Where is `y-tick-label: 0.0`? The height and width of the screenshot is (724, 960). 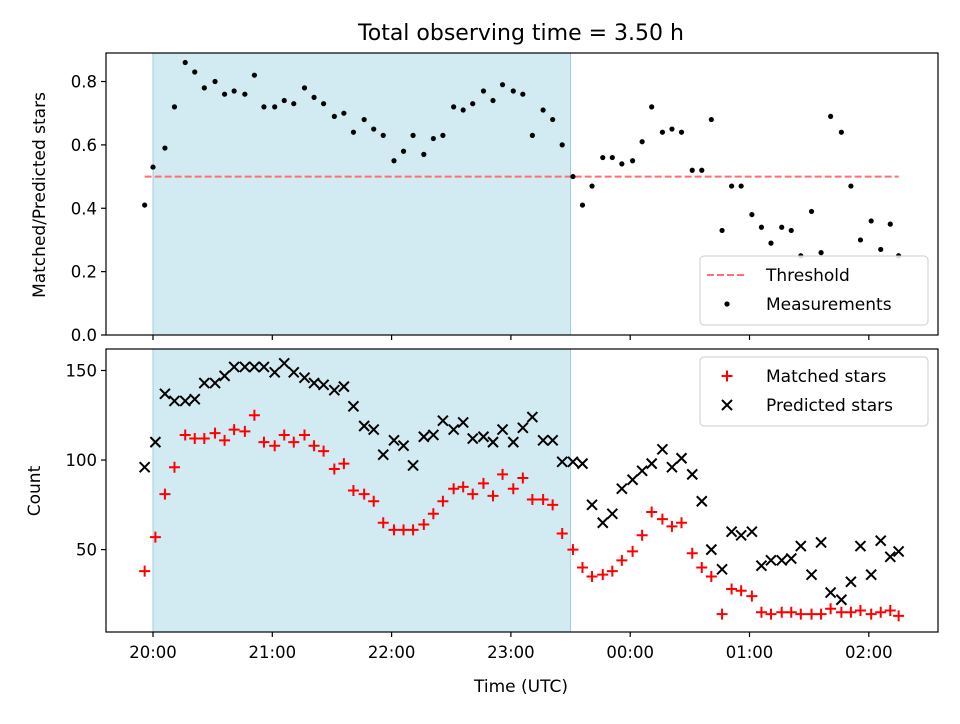
y-tick-label: 0.0 is located at coordinates (84, 335).